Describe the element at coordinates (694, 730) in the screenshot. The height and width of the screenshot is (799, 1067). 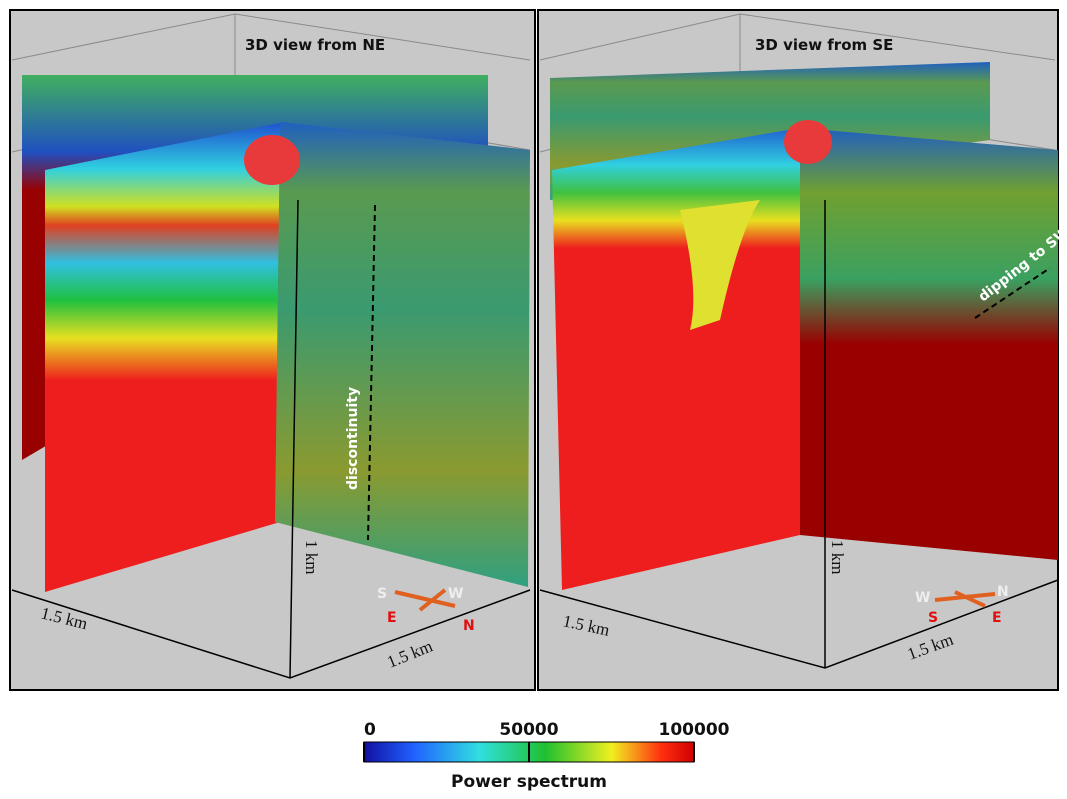
I see `tick-label: 100000` at that location.